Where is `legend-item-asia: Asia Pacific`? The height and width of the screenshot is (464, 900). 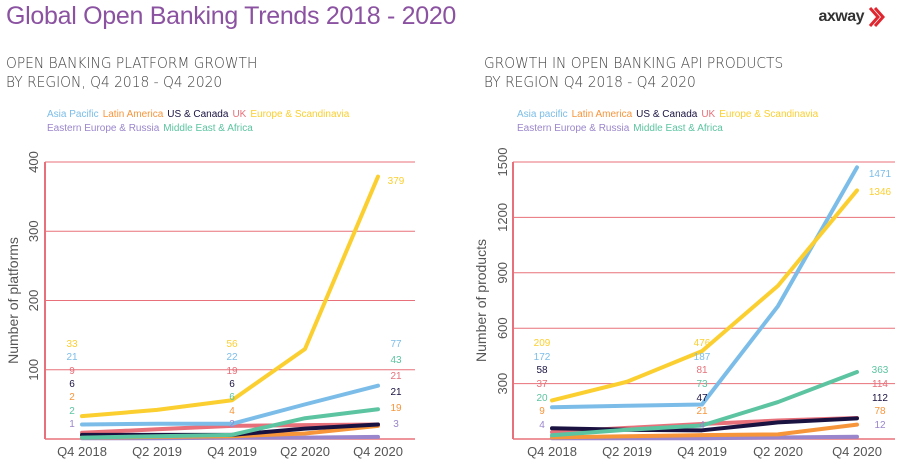 legend-item-asia: Asia Pacific is located at coordinates (73, 114).